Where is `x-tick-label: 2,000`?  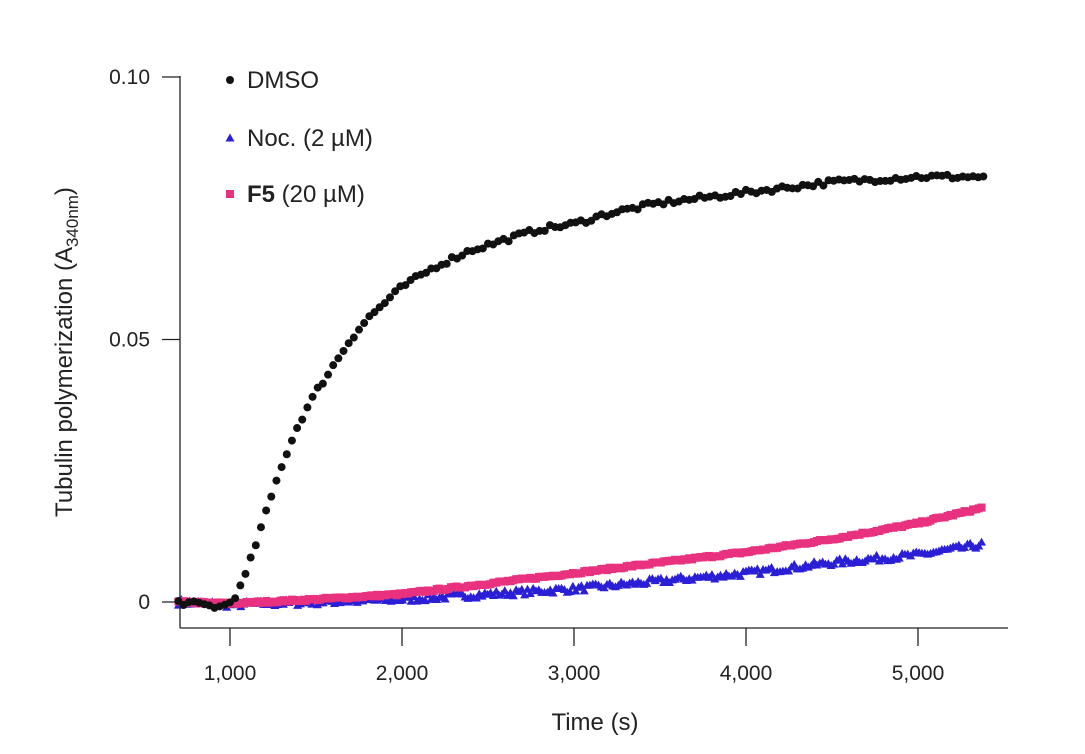
x-tick-label: 2,000 is located at coordinates (402, 673).